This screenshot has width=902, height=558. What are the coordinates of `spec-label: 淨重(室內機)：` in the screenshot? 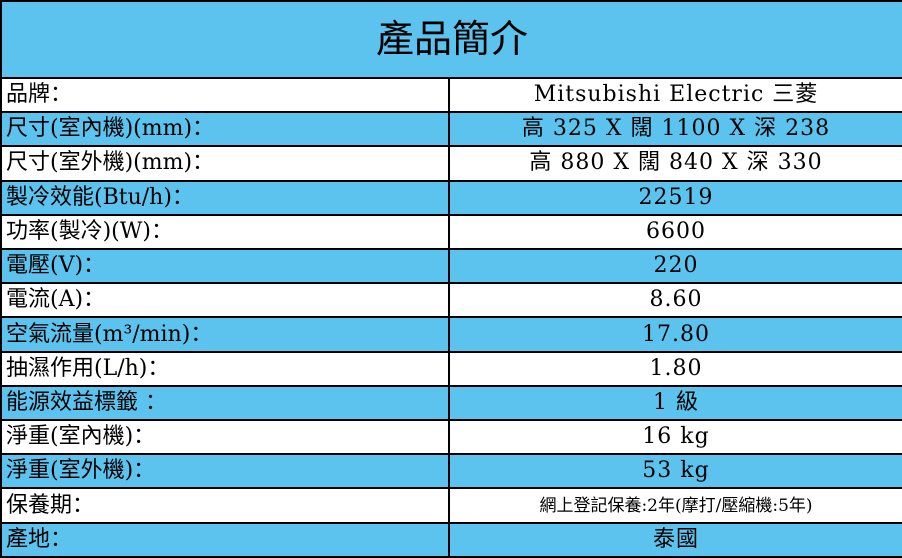 It's located at (225, 437).